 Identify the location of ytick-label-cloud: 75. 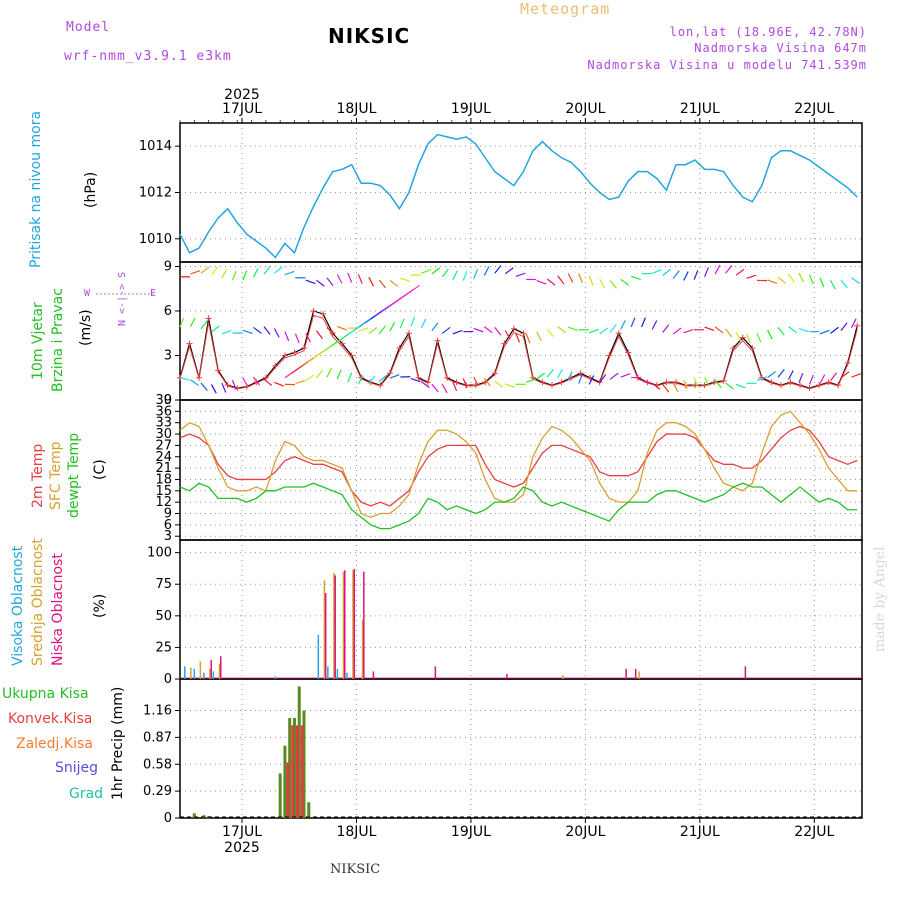
(163, 584).